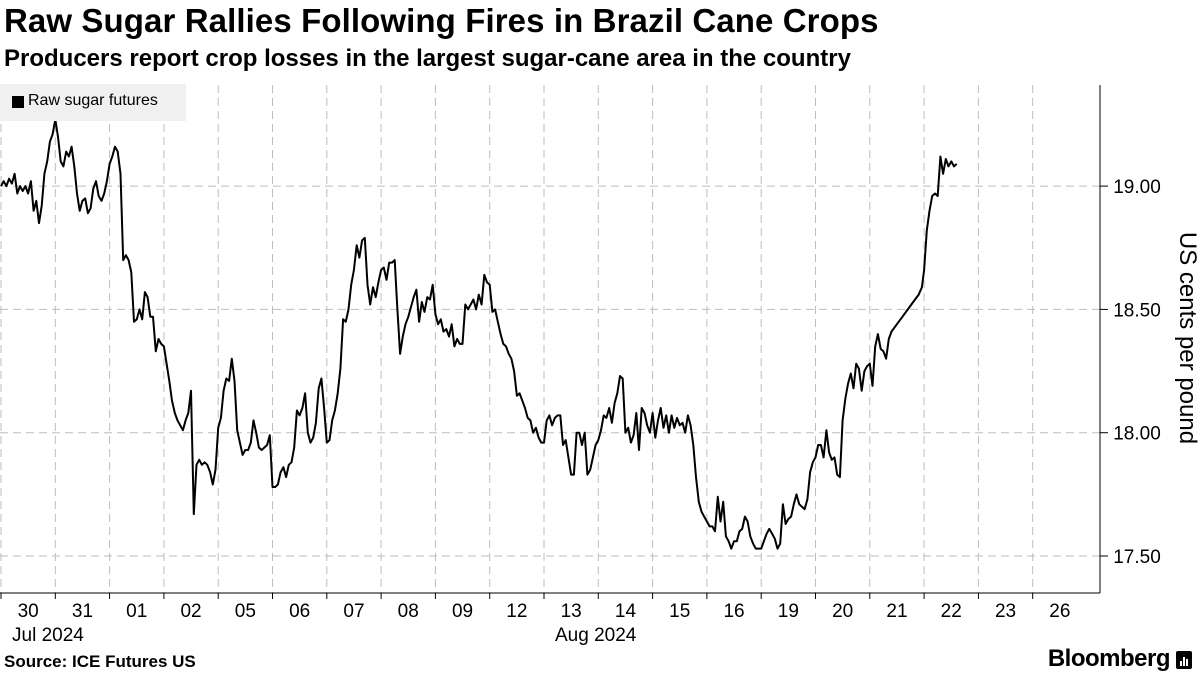 The height and width of the screenshot is (675, 1200). What do you see at coordinates (462, 611) in the screenshot?
I see `x-tick-label: 09` at bounding box center [462, 611].